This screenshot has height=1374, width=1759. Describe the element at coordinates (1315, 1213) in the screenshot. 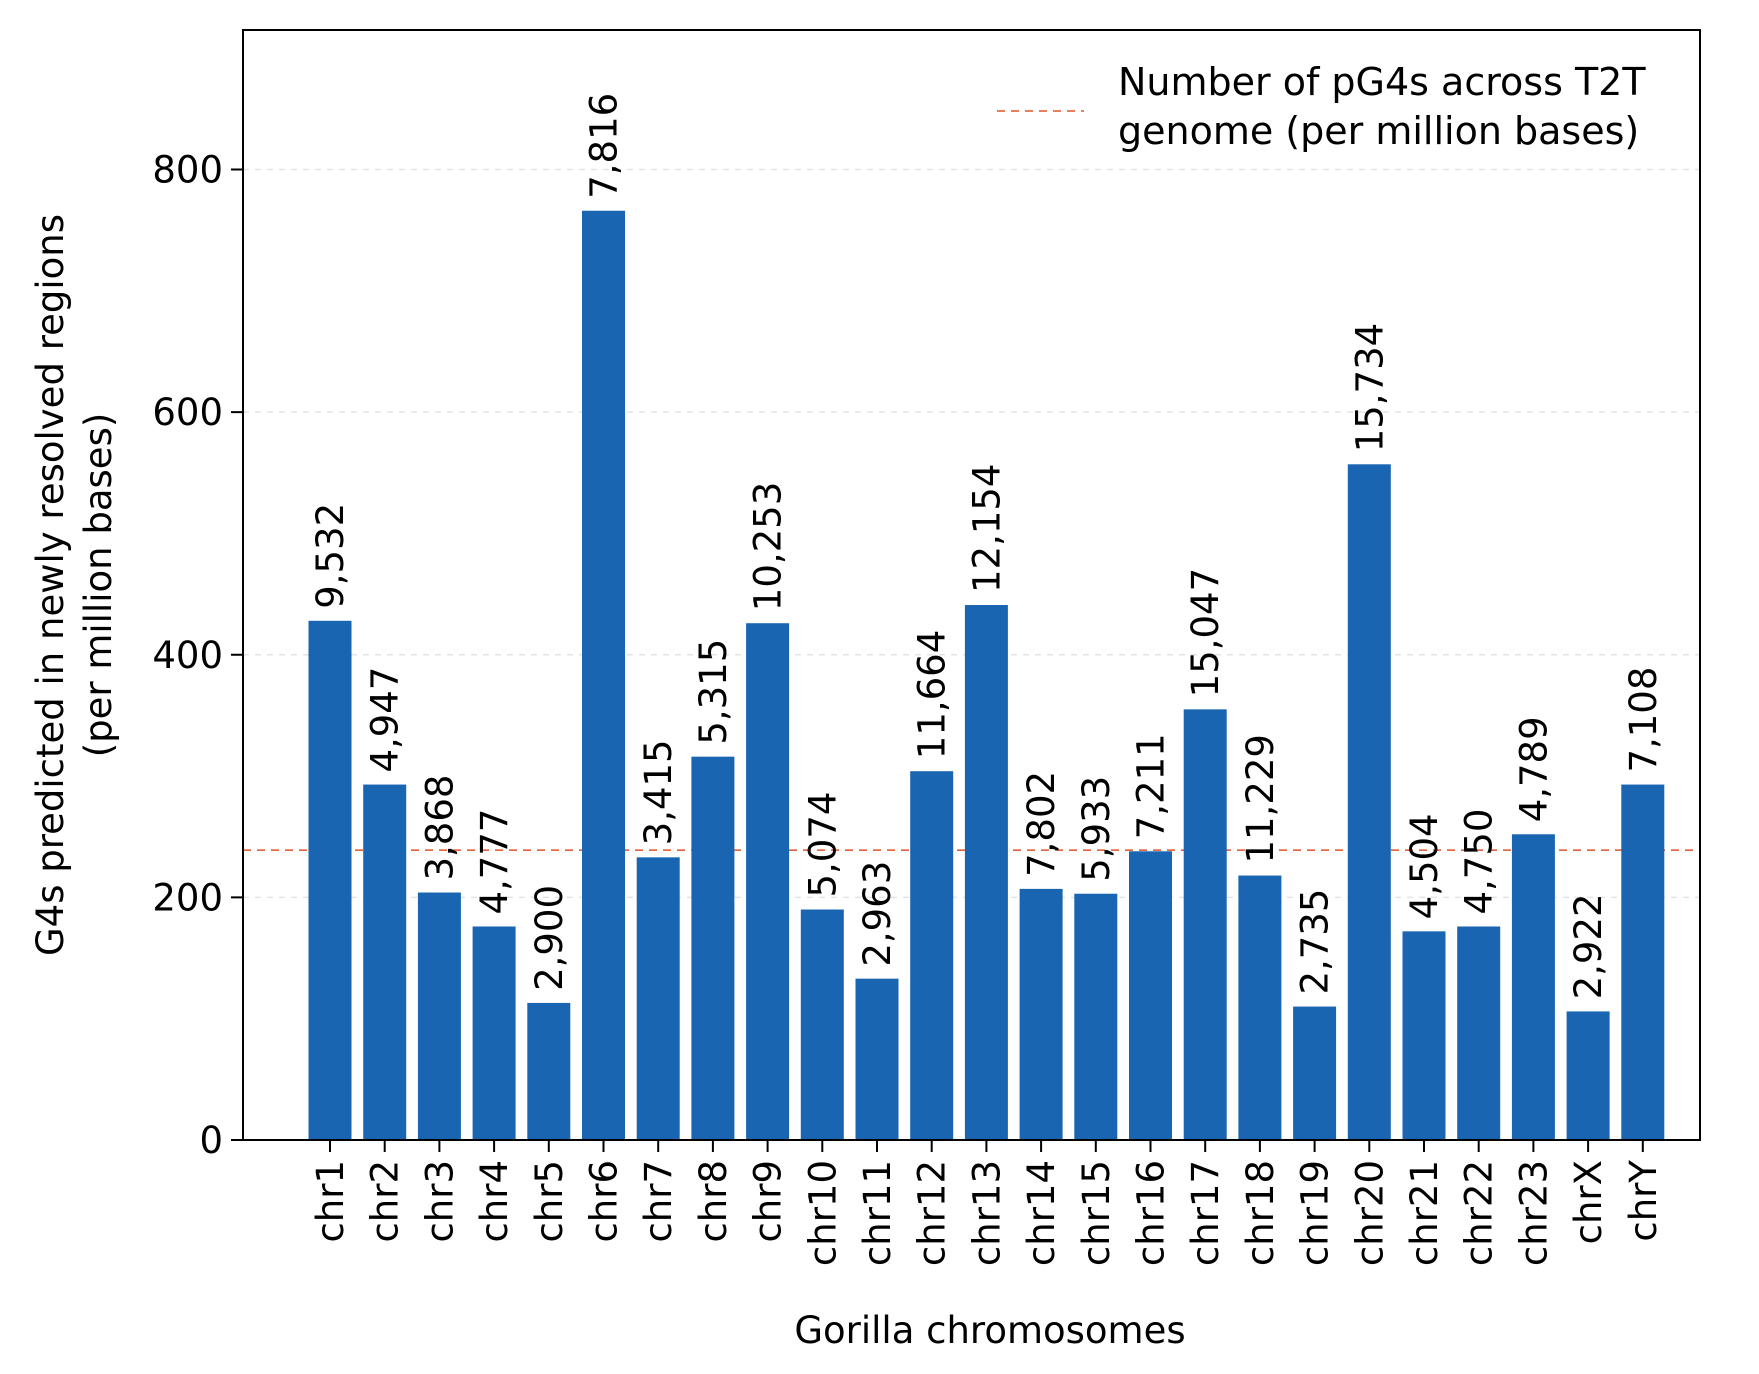

I see `x-tick-label: chr19` at that location.